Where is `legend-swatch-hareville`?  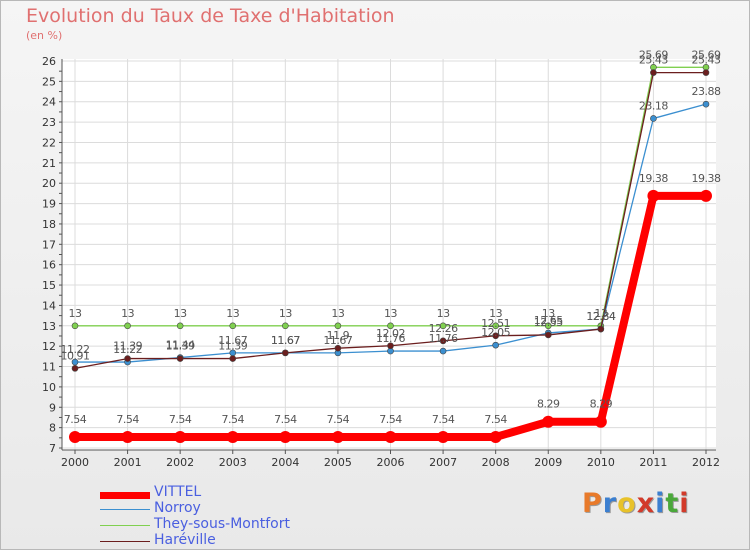 legend-swatch-hareville is located at coordinates (125, 541).